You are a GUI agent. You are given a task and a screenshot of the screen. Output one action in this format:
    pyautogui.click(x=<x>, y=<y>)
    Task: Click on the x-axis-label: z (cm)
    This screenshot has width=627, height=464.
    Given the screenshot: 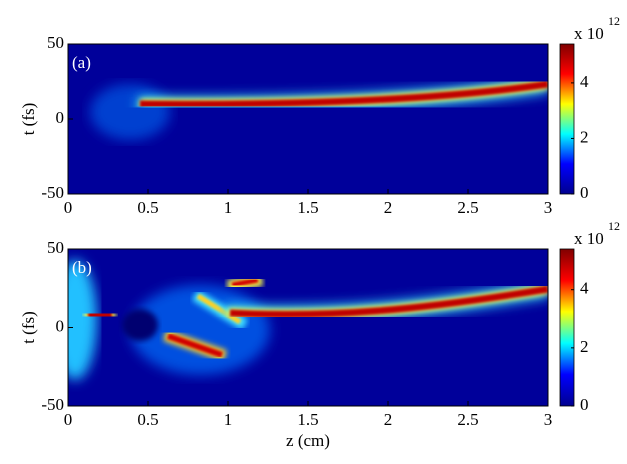 What is the action you would take?
    pyautogui.click(x=308, y=440)
    